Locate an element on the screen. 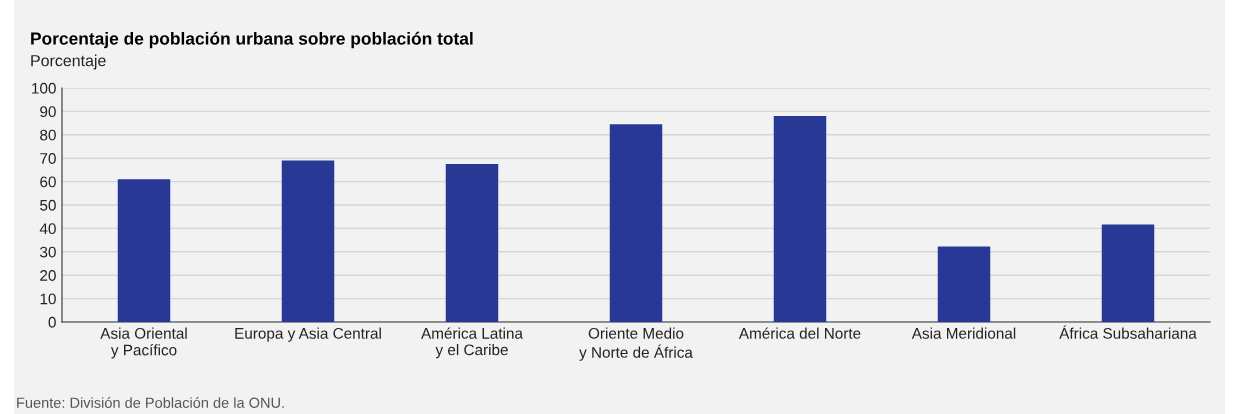 This screenshot has height=414, width=1239. x-tick-label: América del Norte is located at coordinates (799, 333).